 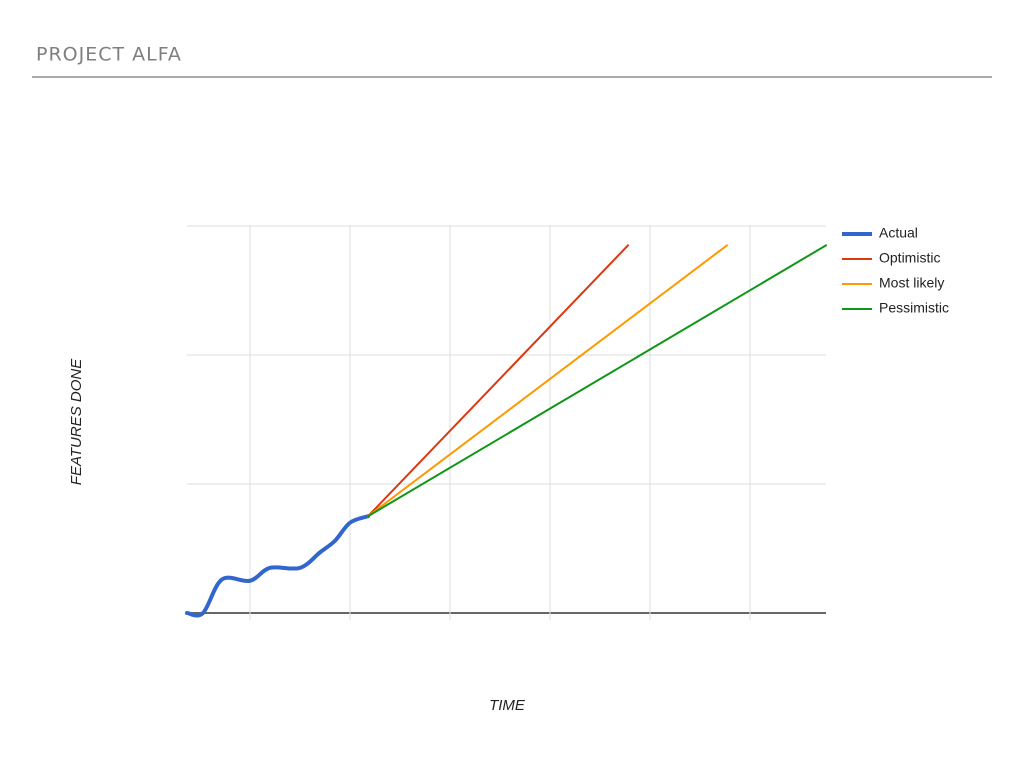 I want to click on y-axis-label: FEATURES DONE, so click(x=76, y=421).